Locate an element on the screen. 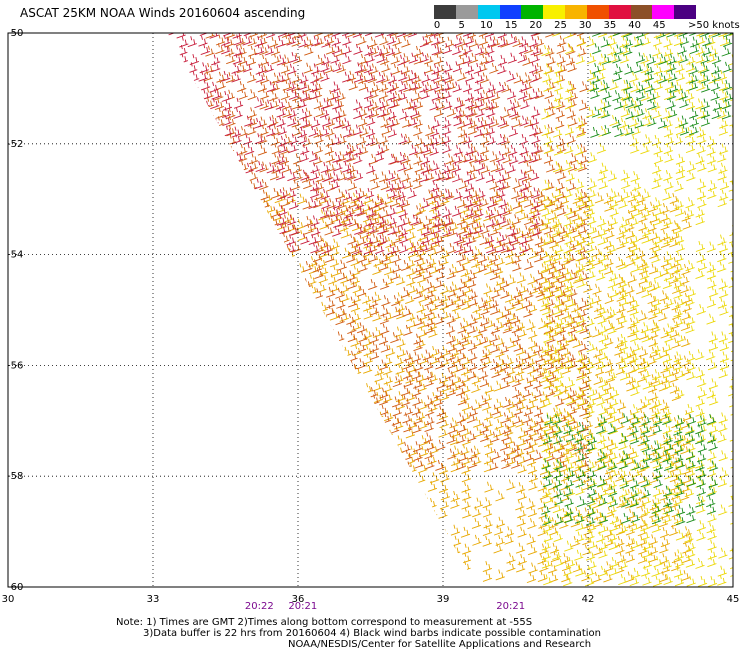  y-tick-label: -60 is located at coordinates (15, 587).